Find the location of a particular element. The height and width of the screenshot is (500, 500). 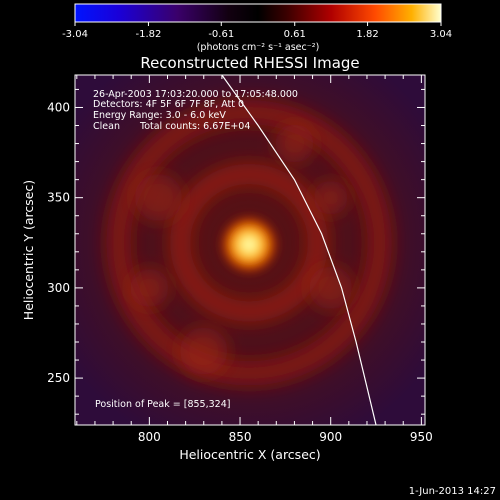

peak-position-label: Position of Peak = [855,324] is located at coordinates (162, 404).